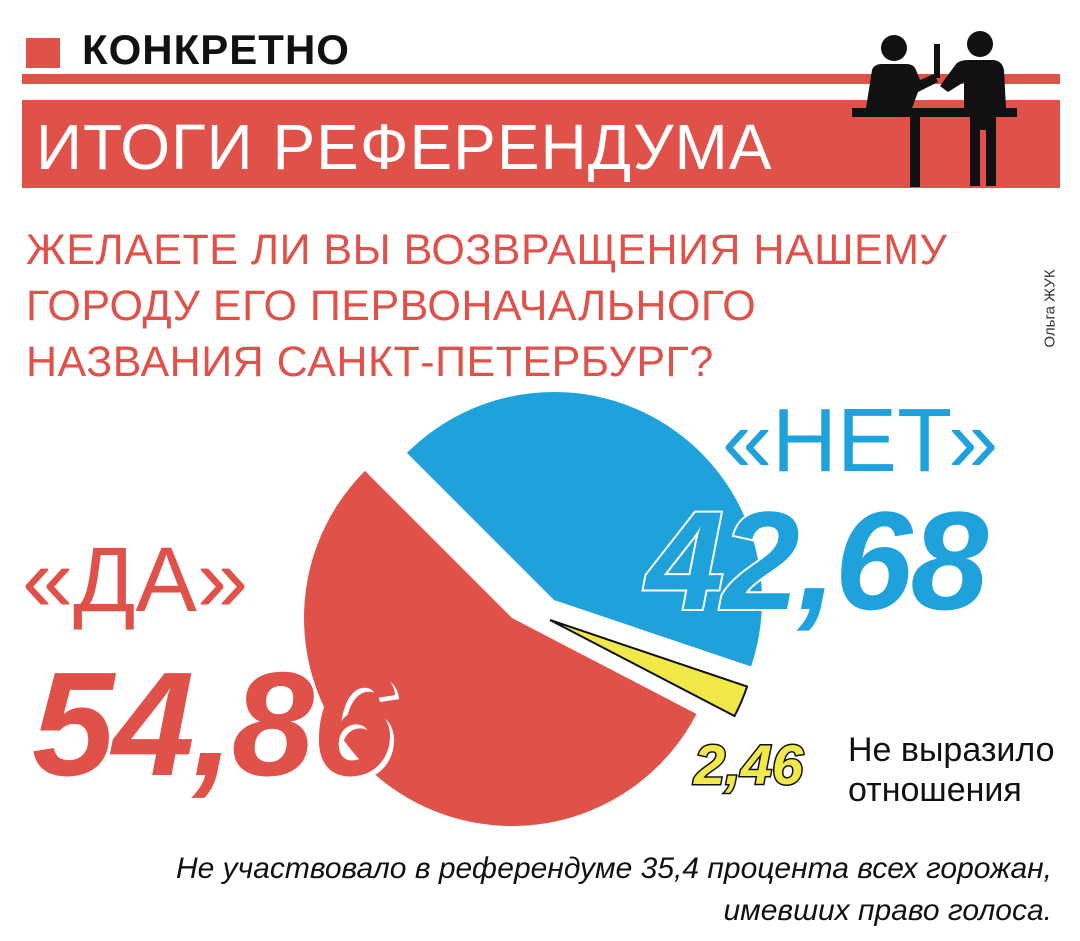 The image size is (1080, 941). What do you see at coordinates (404, 147) in the screenshot?
I see `page-title: ИТОГИ РЕФЕРЕНДУМА` at bounding box center [404, 147].